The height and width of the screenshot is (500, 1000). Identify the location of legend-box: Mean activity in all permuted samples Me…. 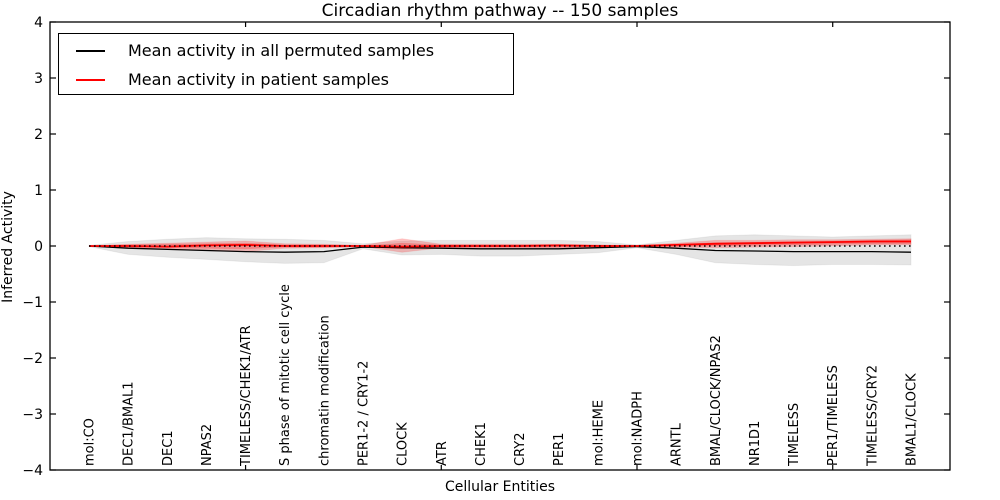
(286, 64).